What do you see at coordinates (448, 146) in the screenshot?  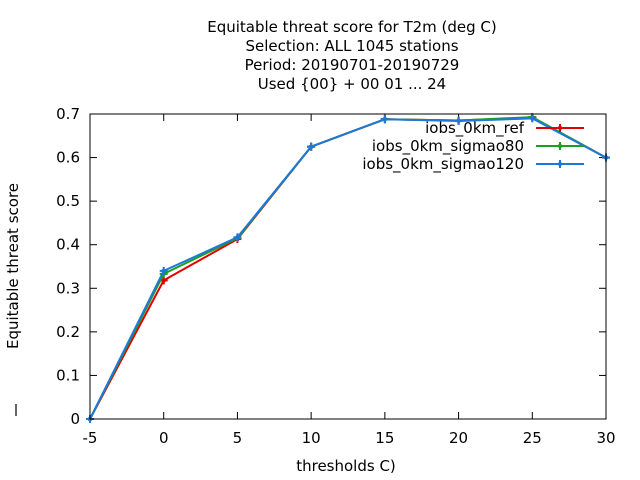 I see `legend-label: iobs_0km_sigmao80` at bounding box center [448, 146].